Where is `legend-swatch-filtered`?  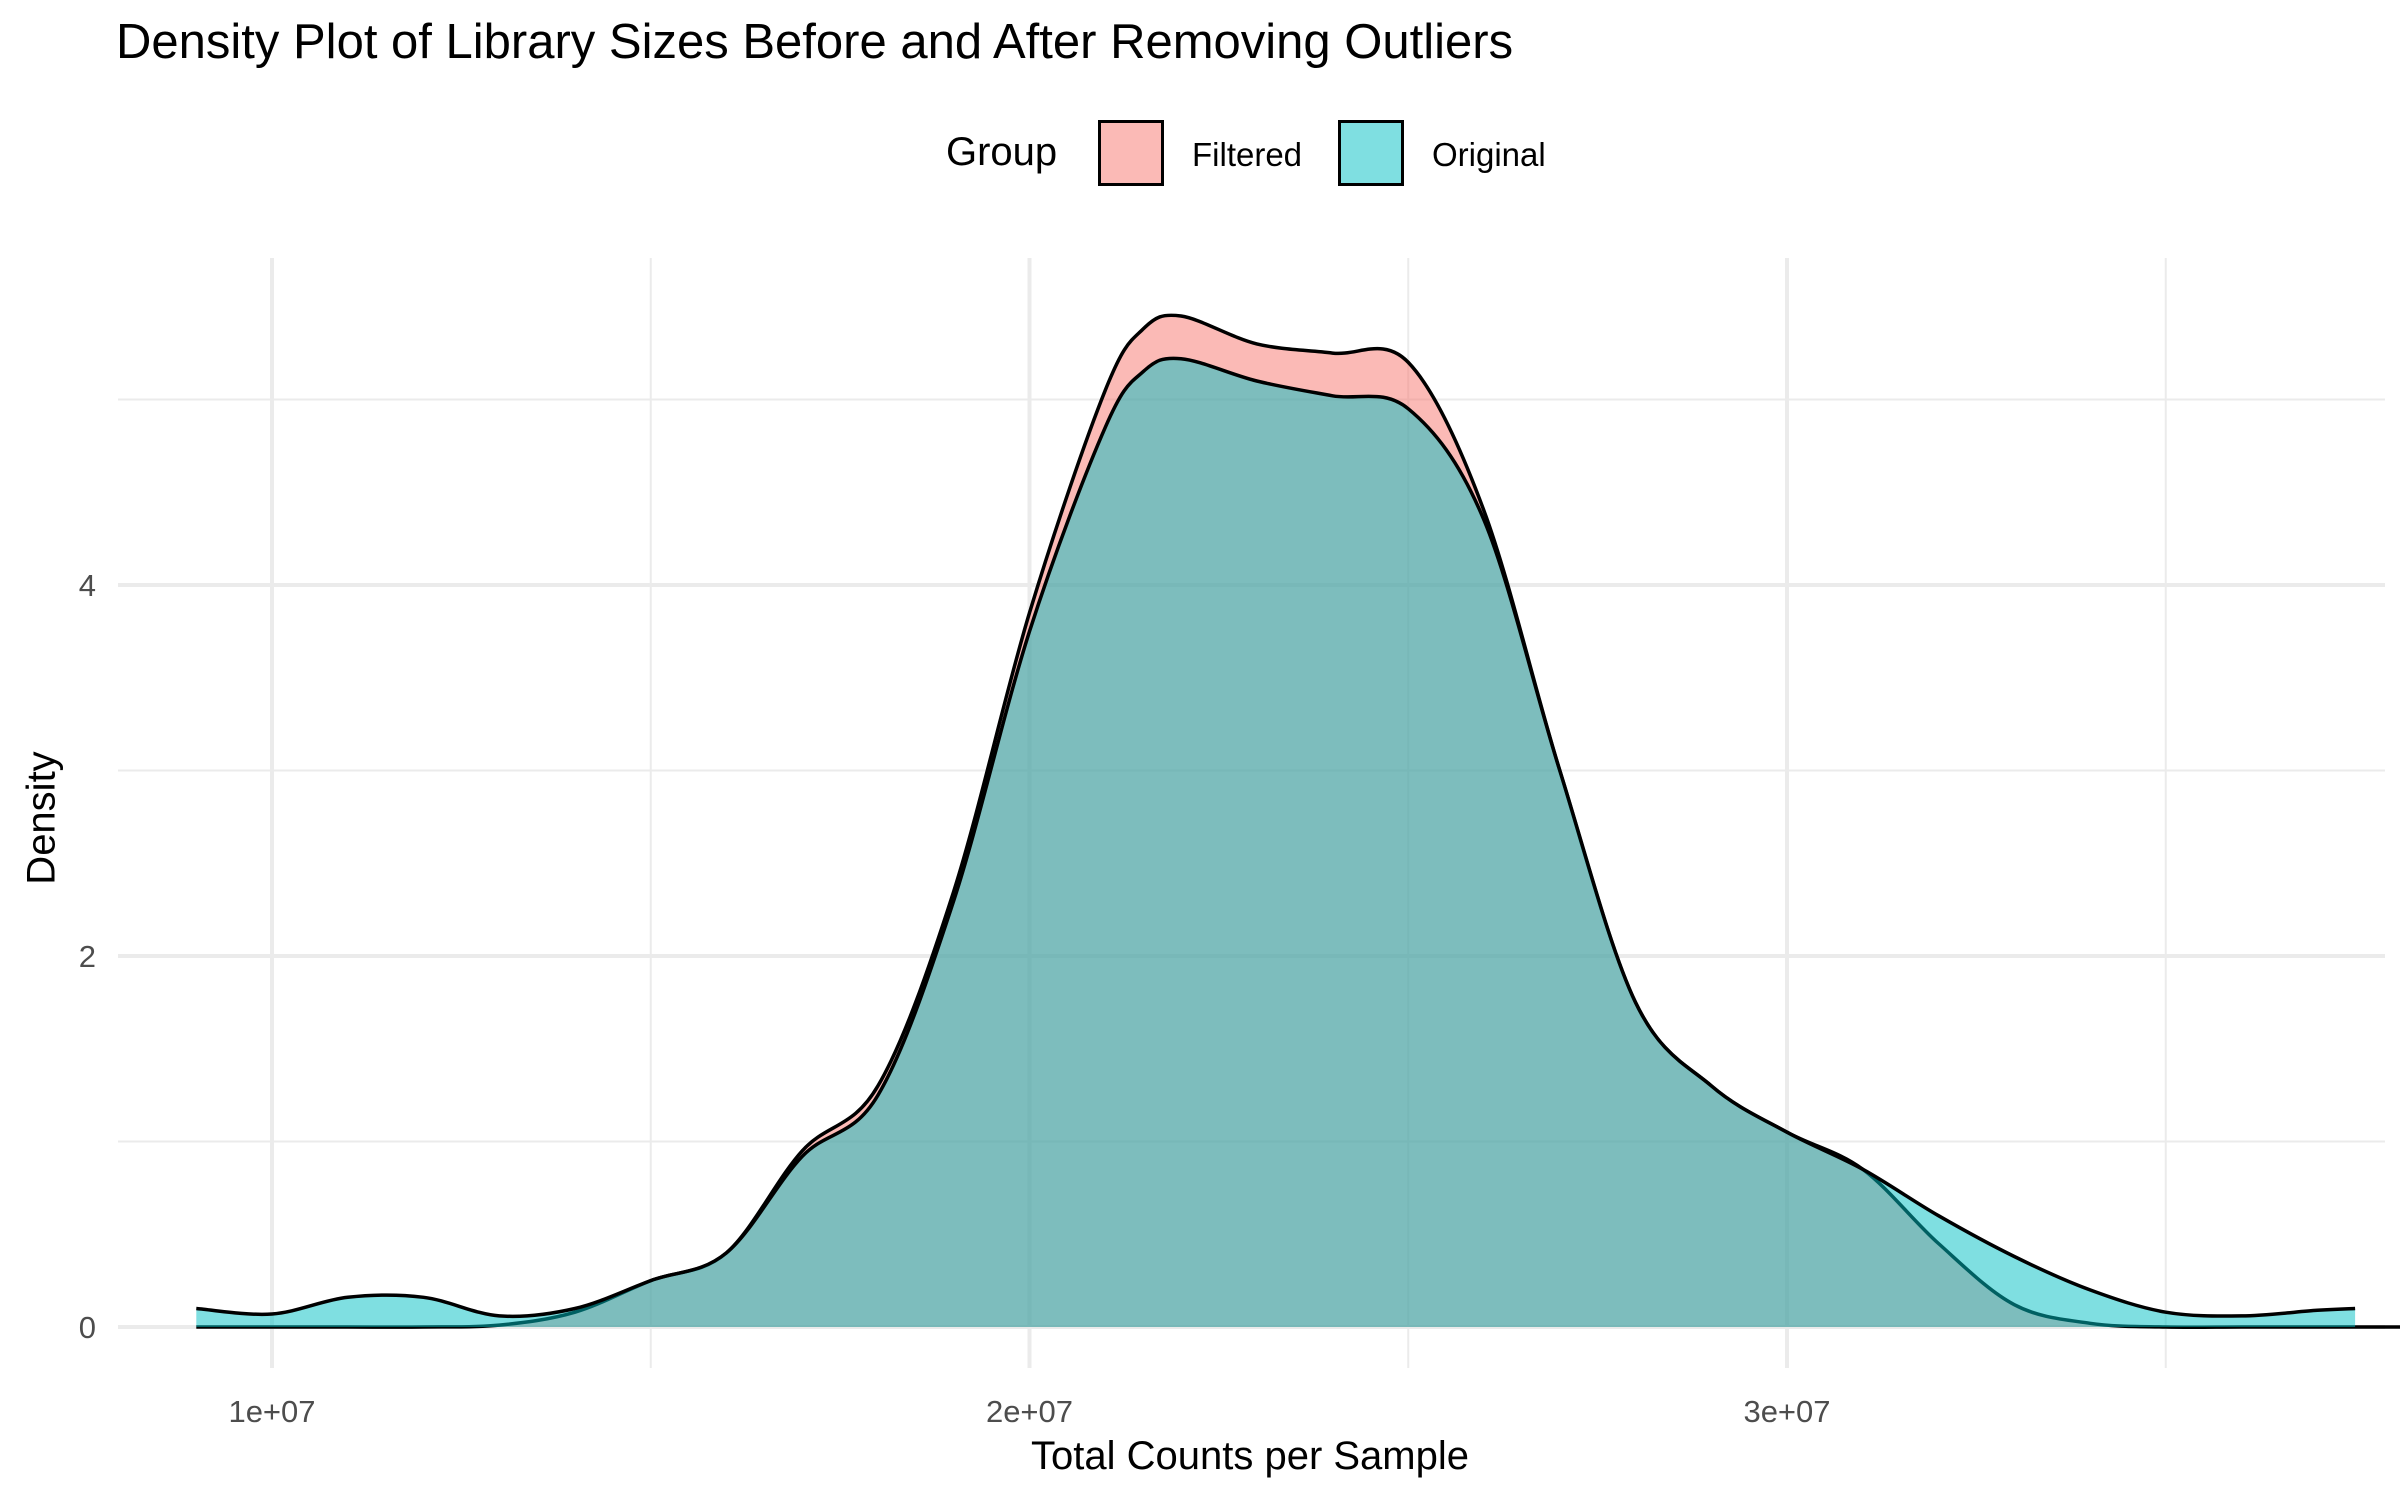
legend-swatch-filtered is located at coordinates (1131, 153).